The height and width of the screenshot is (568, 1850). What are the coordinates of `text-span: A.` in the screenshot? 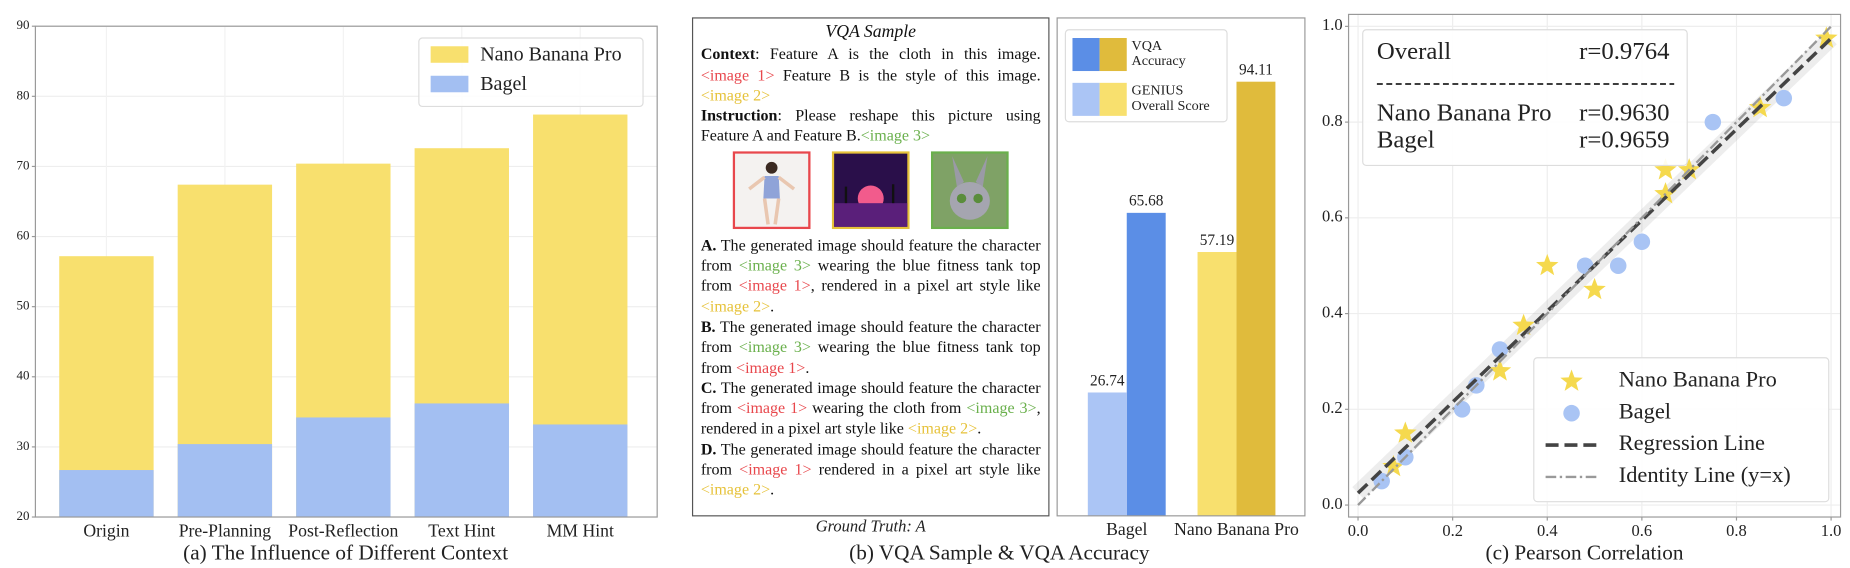 It's located at (708, 244).